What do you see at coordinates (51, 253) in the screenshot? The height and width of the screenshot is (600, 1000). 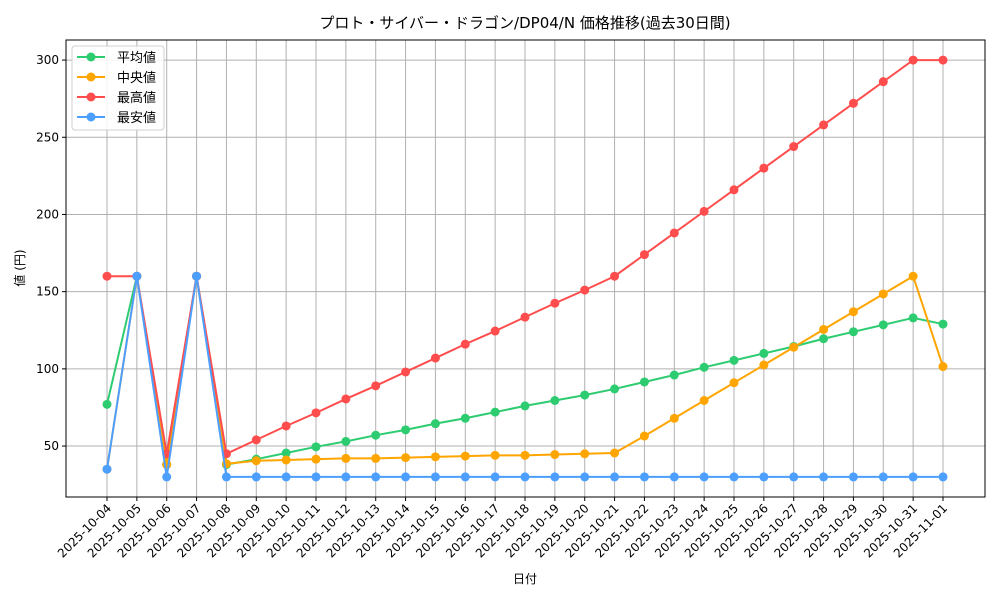 I see `y-axis-ticks: 50 100 150 200 250 300` at bounding box center [51, 253].